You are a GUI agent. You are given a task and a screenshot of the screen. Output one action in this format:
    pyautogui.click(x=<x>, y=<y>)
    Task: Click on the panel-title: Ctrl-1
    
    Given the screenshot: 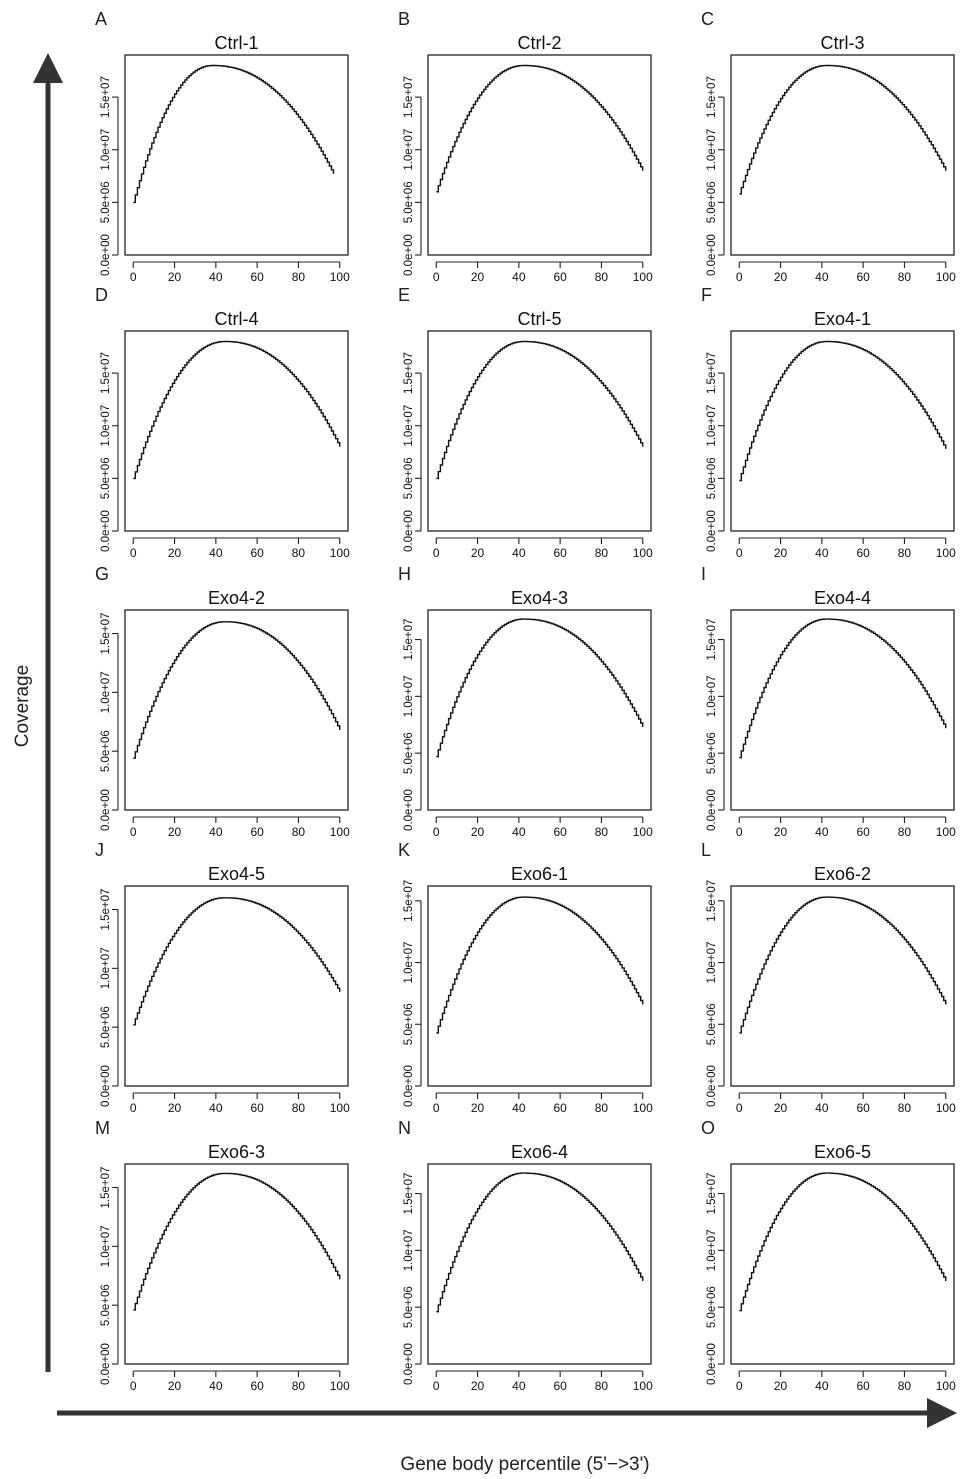 What is the action you would take?
    pyautogui.click(x=237, y=43)
    